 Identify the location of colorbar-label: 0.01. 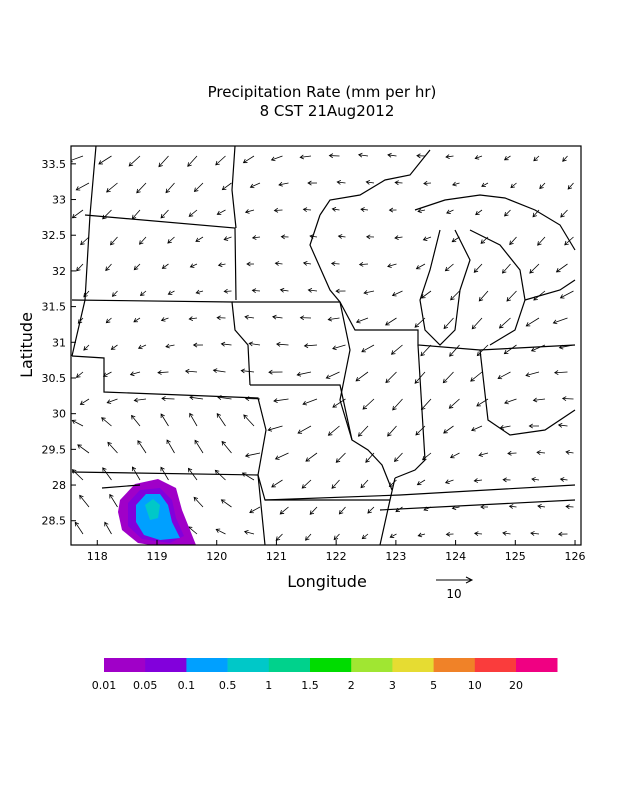
(104, 685).